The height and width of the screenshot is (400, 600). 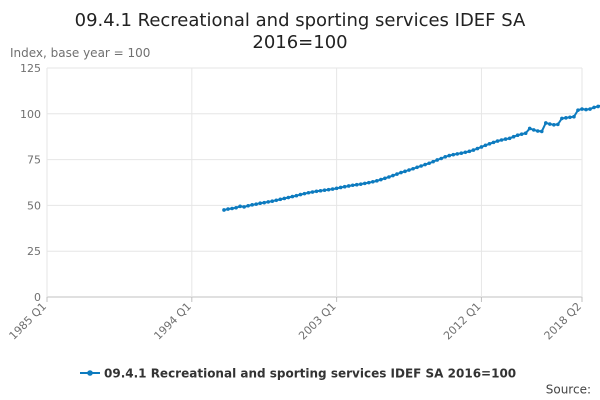 I want to click on x-tick-label: 2018 Q2, so click(x=563, y=321).